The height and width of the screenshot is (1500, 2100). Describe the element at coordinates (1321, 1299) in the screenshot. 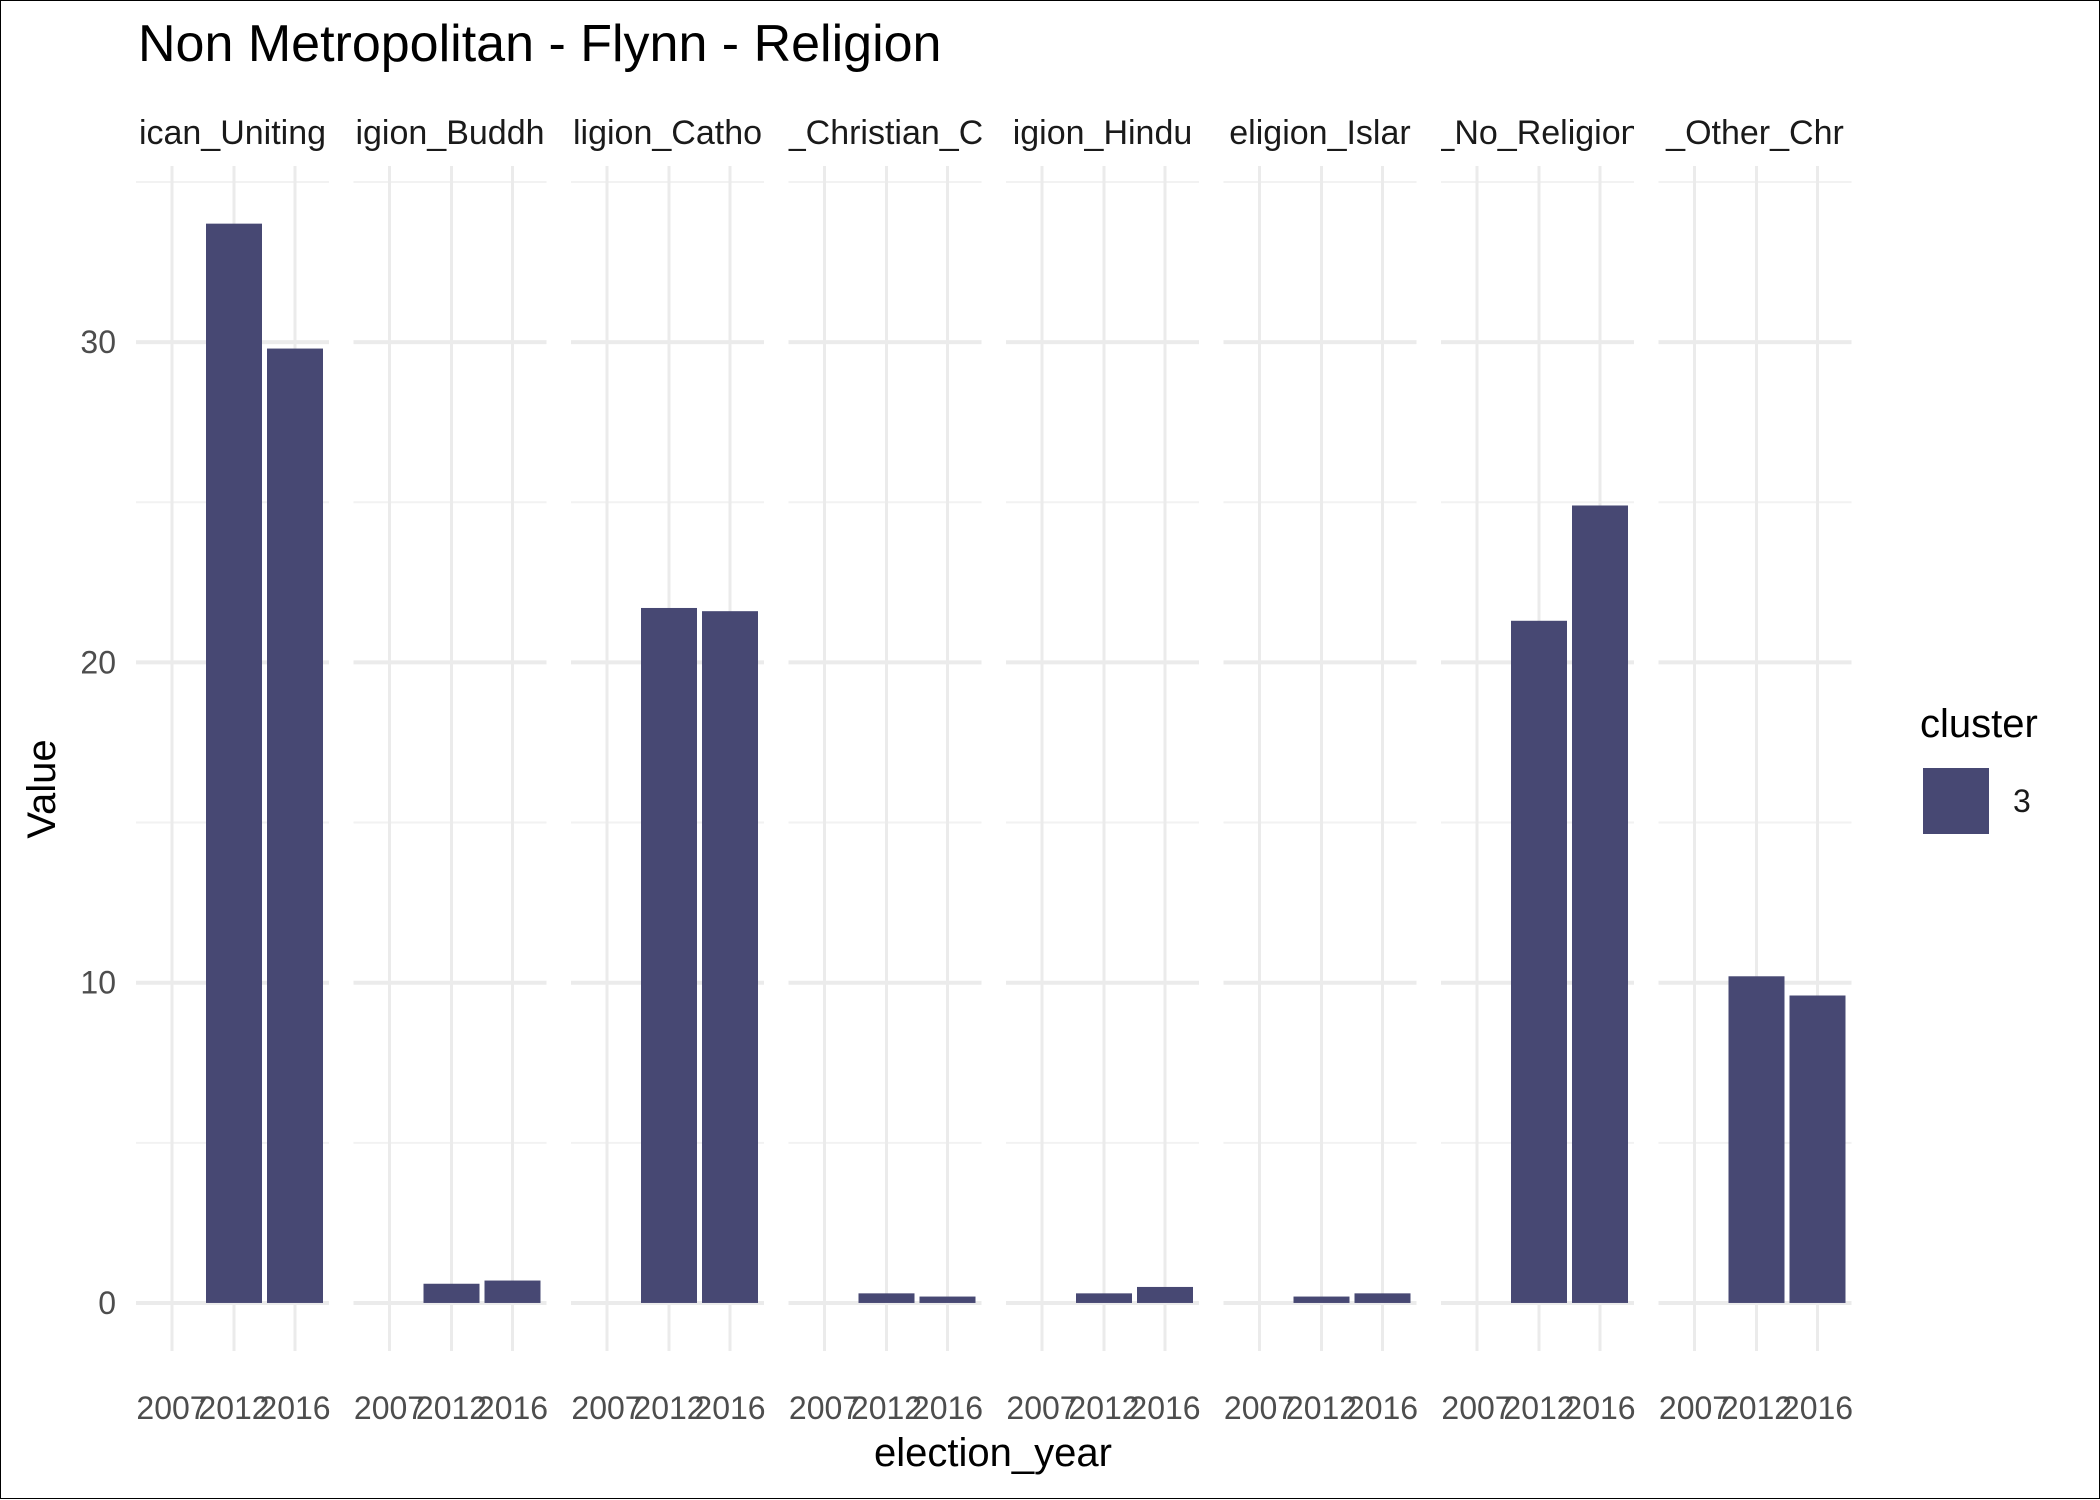

I see `bar-6-2012` at that location.